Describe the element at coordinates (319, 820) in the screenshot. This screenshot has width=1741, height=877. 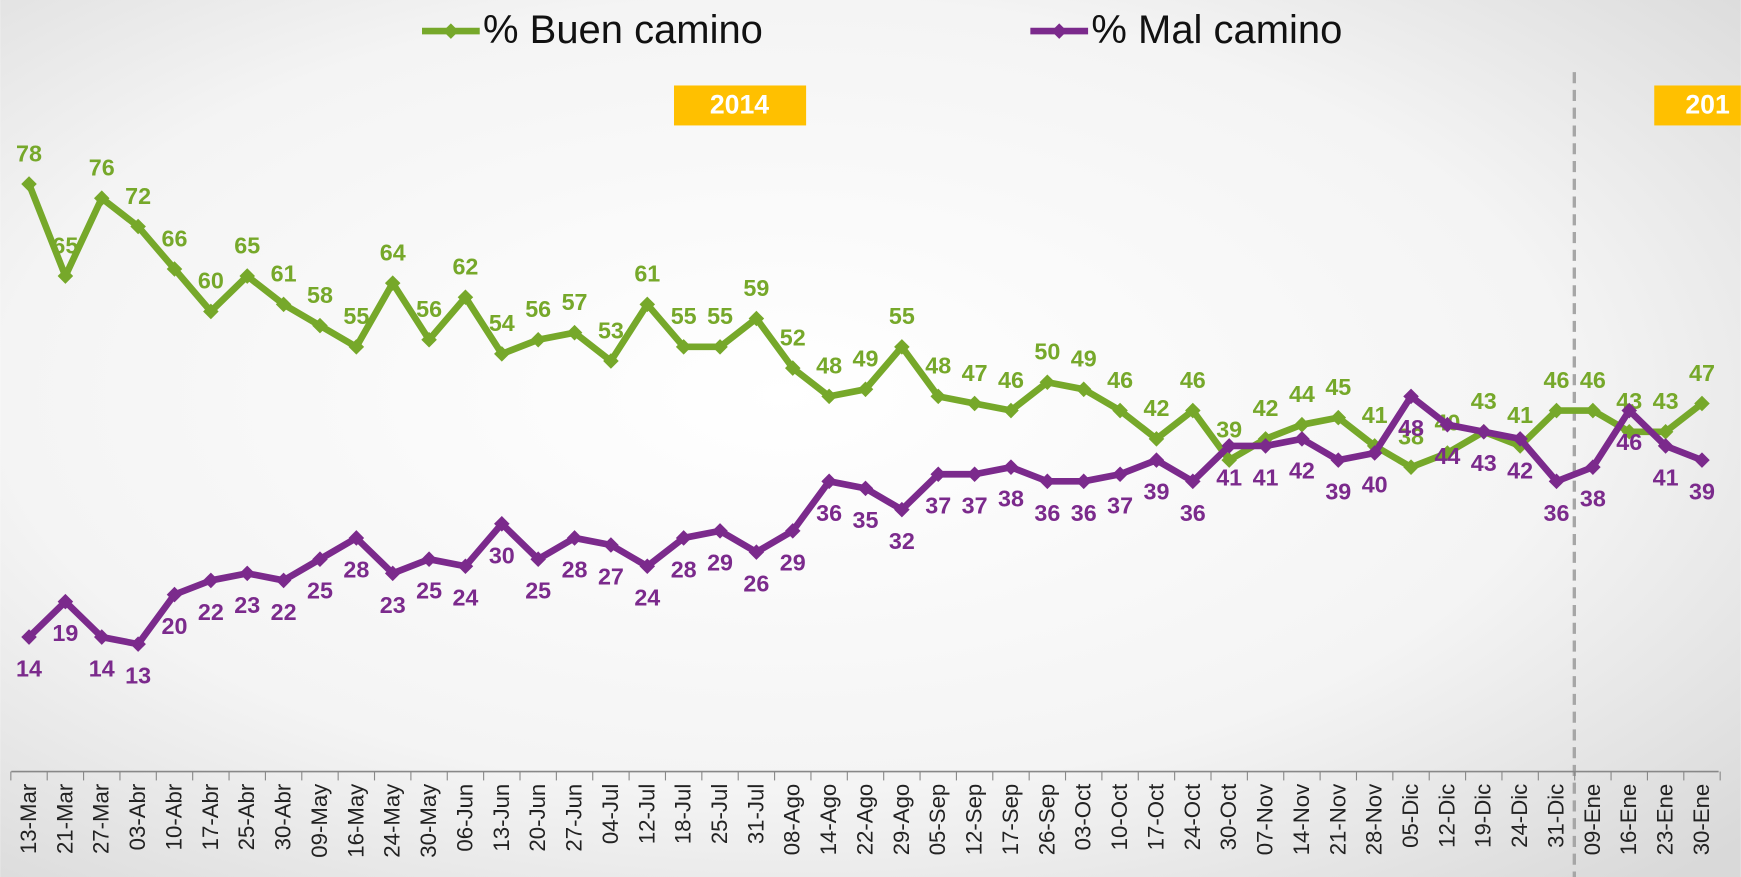
I see `x-tick-label: 09-May` at that location.